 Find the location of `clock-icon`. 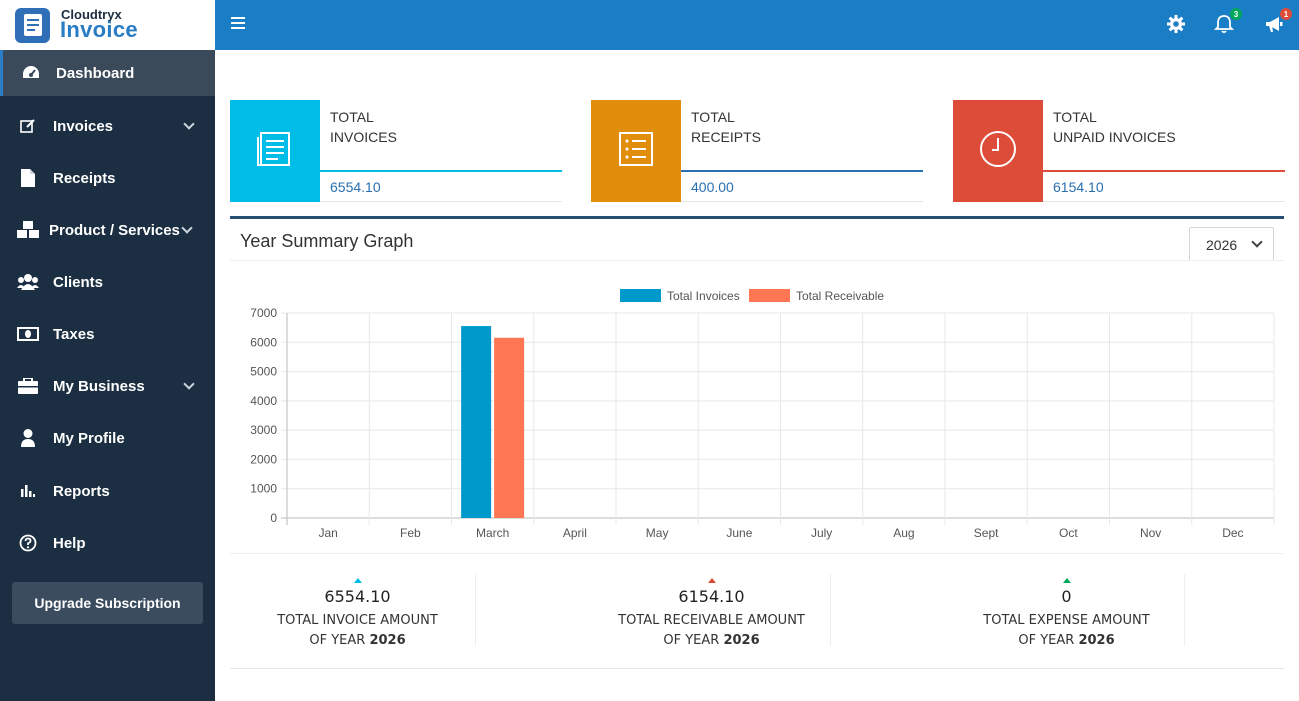

clock-icon is located at coordinates (998, 151).